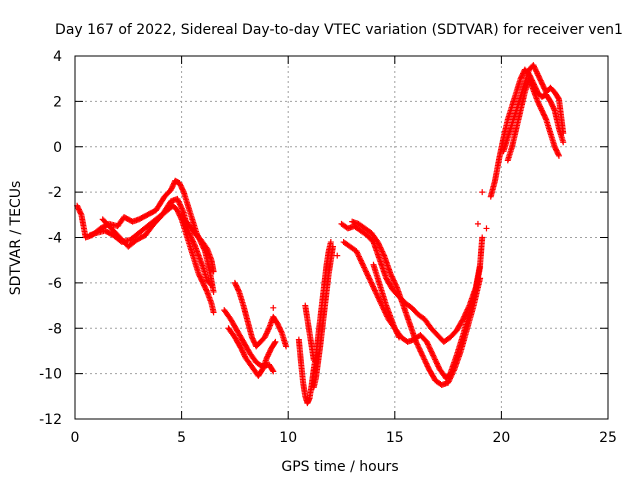  Describe the element at coordinates (157, 242) in the screenshot. I see `series-track-c` at that location.